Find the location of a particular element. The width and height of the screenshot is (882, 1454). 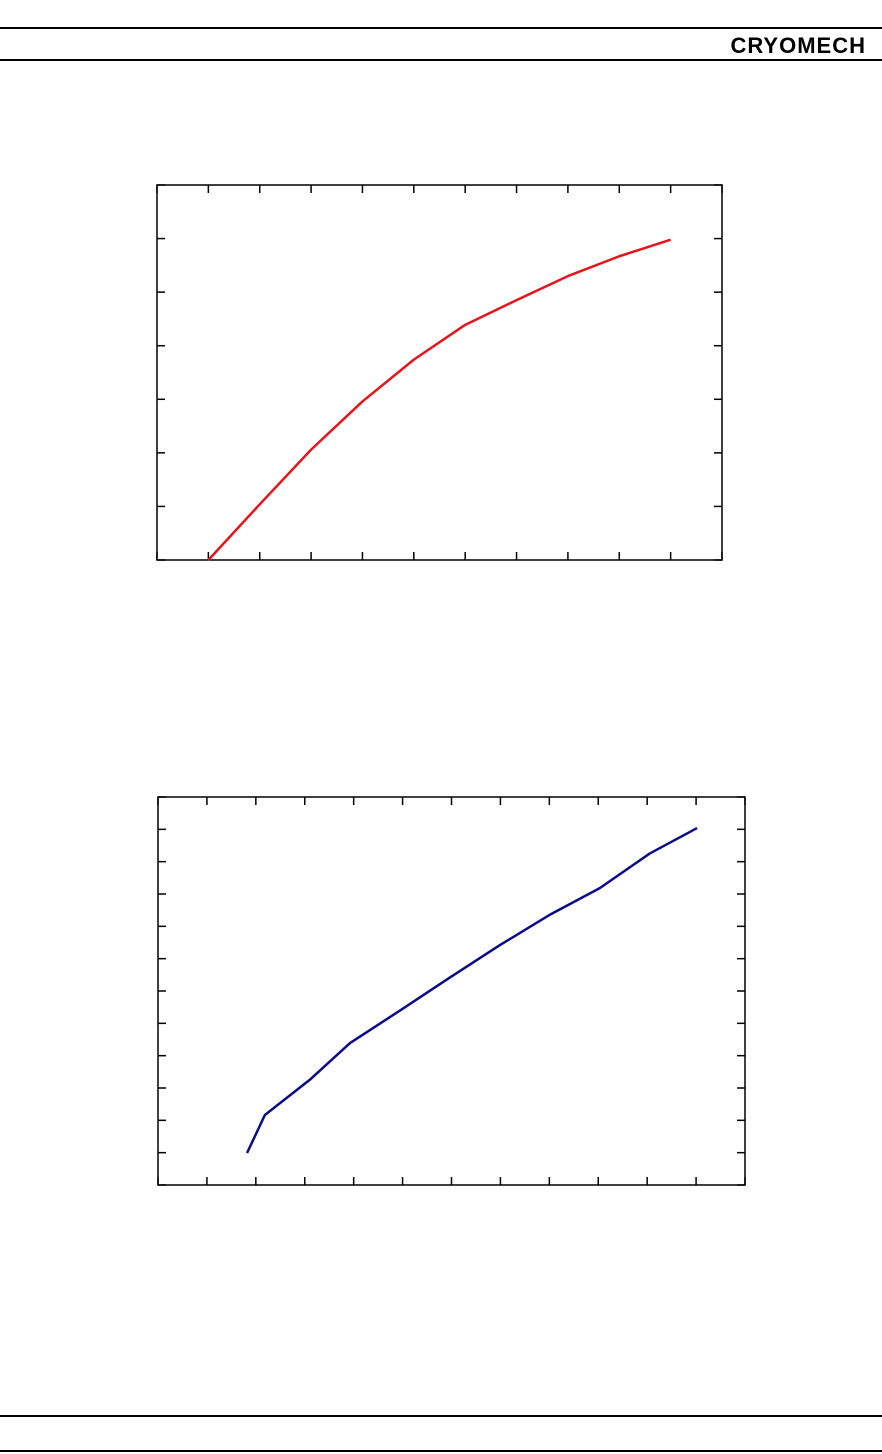

logo: CRYOMECH is located at coordinates (798, 45).